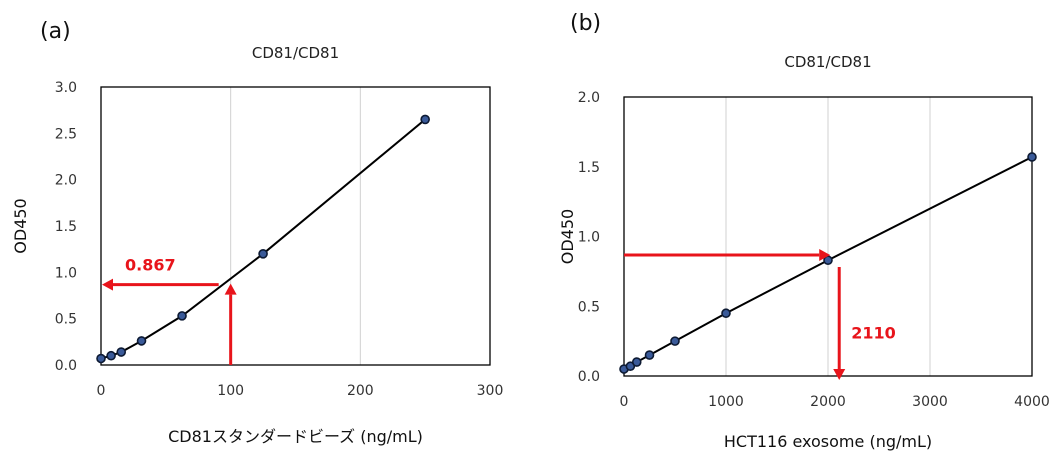  What do you see at coordinates (230, 391) in the screenshot?
I see `x-tick-label: 100` at bounding box center [230, 391].